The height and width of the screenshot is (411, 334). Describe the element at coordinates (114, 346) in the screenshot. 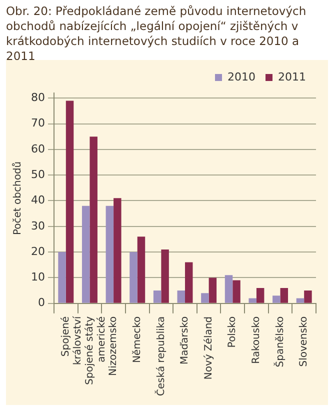

I see `x-tick-label: Nizozemsko` at that location.